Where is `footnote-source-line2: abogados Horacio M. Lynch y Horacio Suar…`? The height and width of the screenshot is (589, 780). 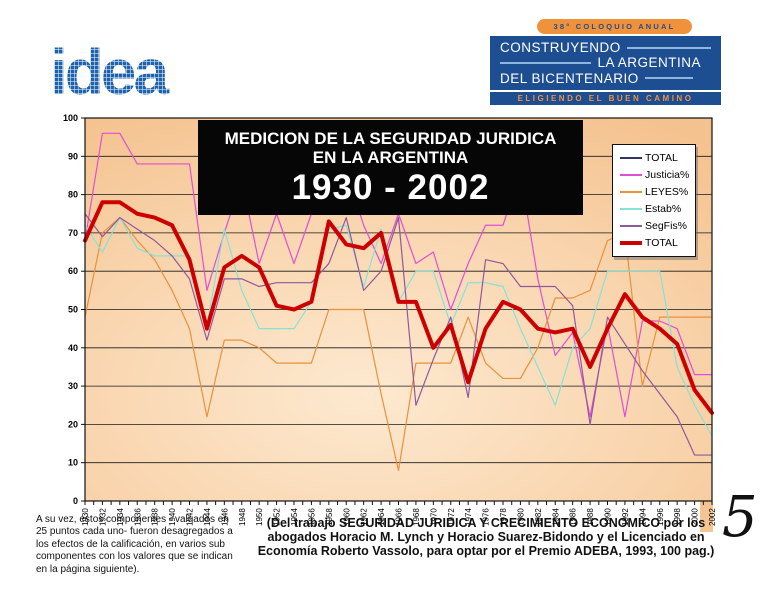 footnote-source-line2: abogados Horacio M. Lynch y Horacio Suar… is located at coordinates (486, 536).